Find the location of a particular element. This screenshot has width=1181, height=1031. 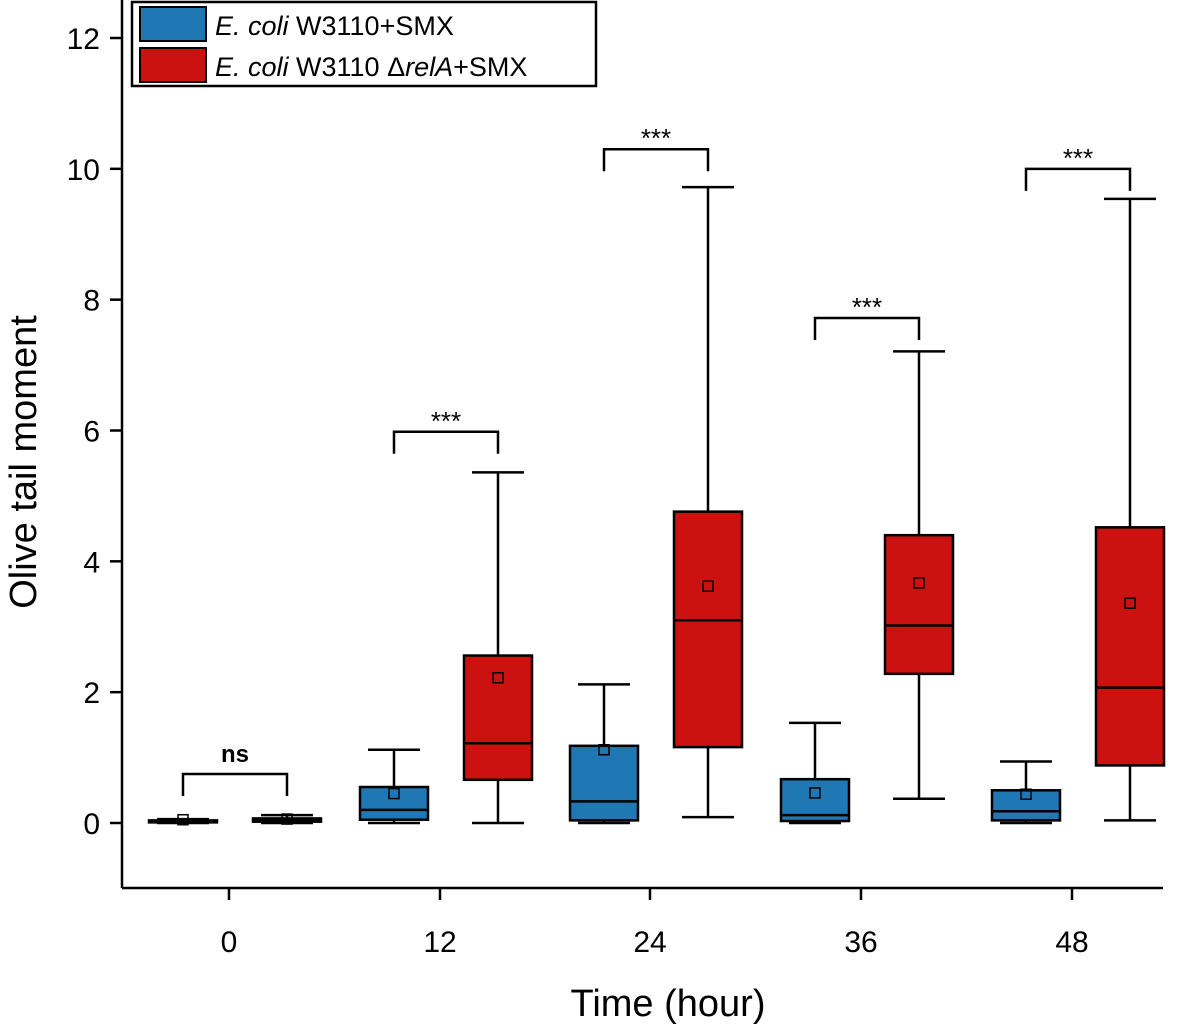

y-tick-label: 6 is located at coordinates (91, 432).